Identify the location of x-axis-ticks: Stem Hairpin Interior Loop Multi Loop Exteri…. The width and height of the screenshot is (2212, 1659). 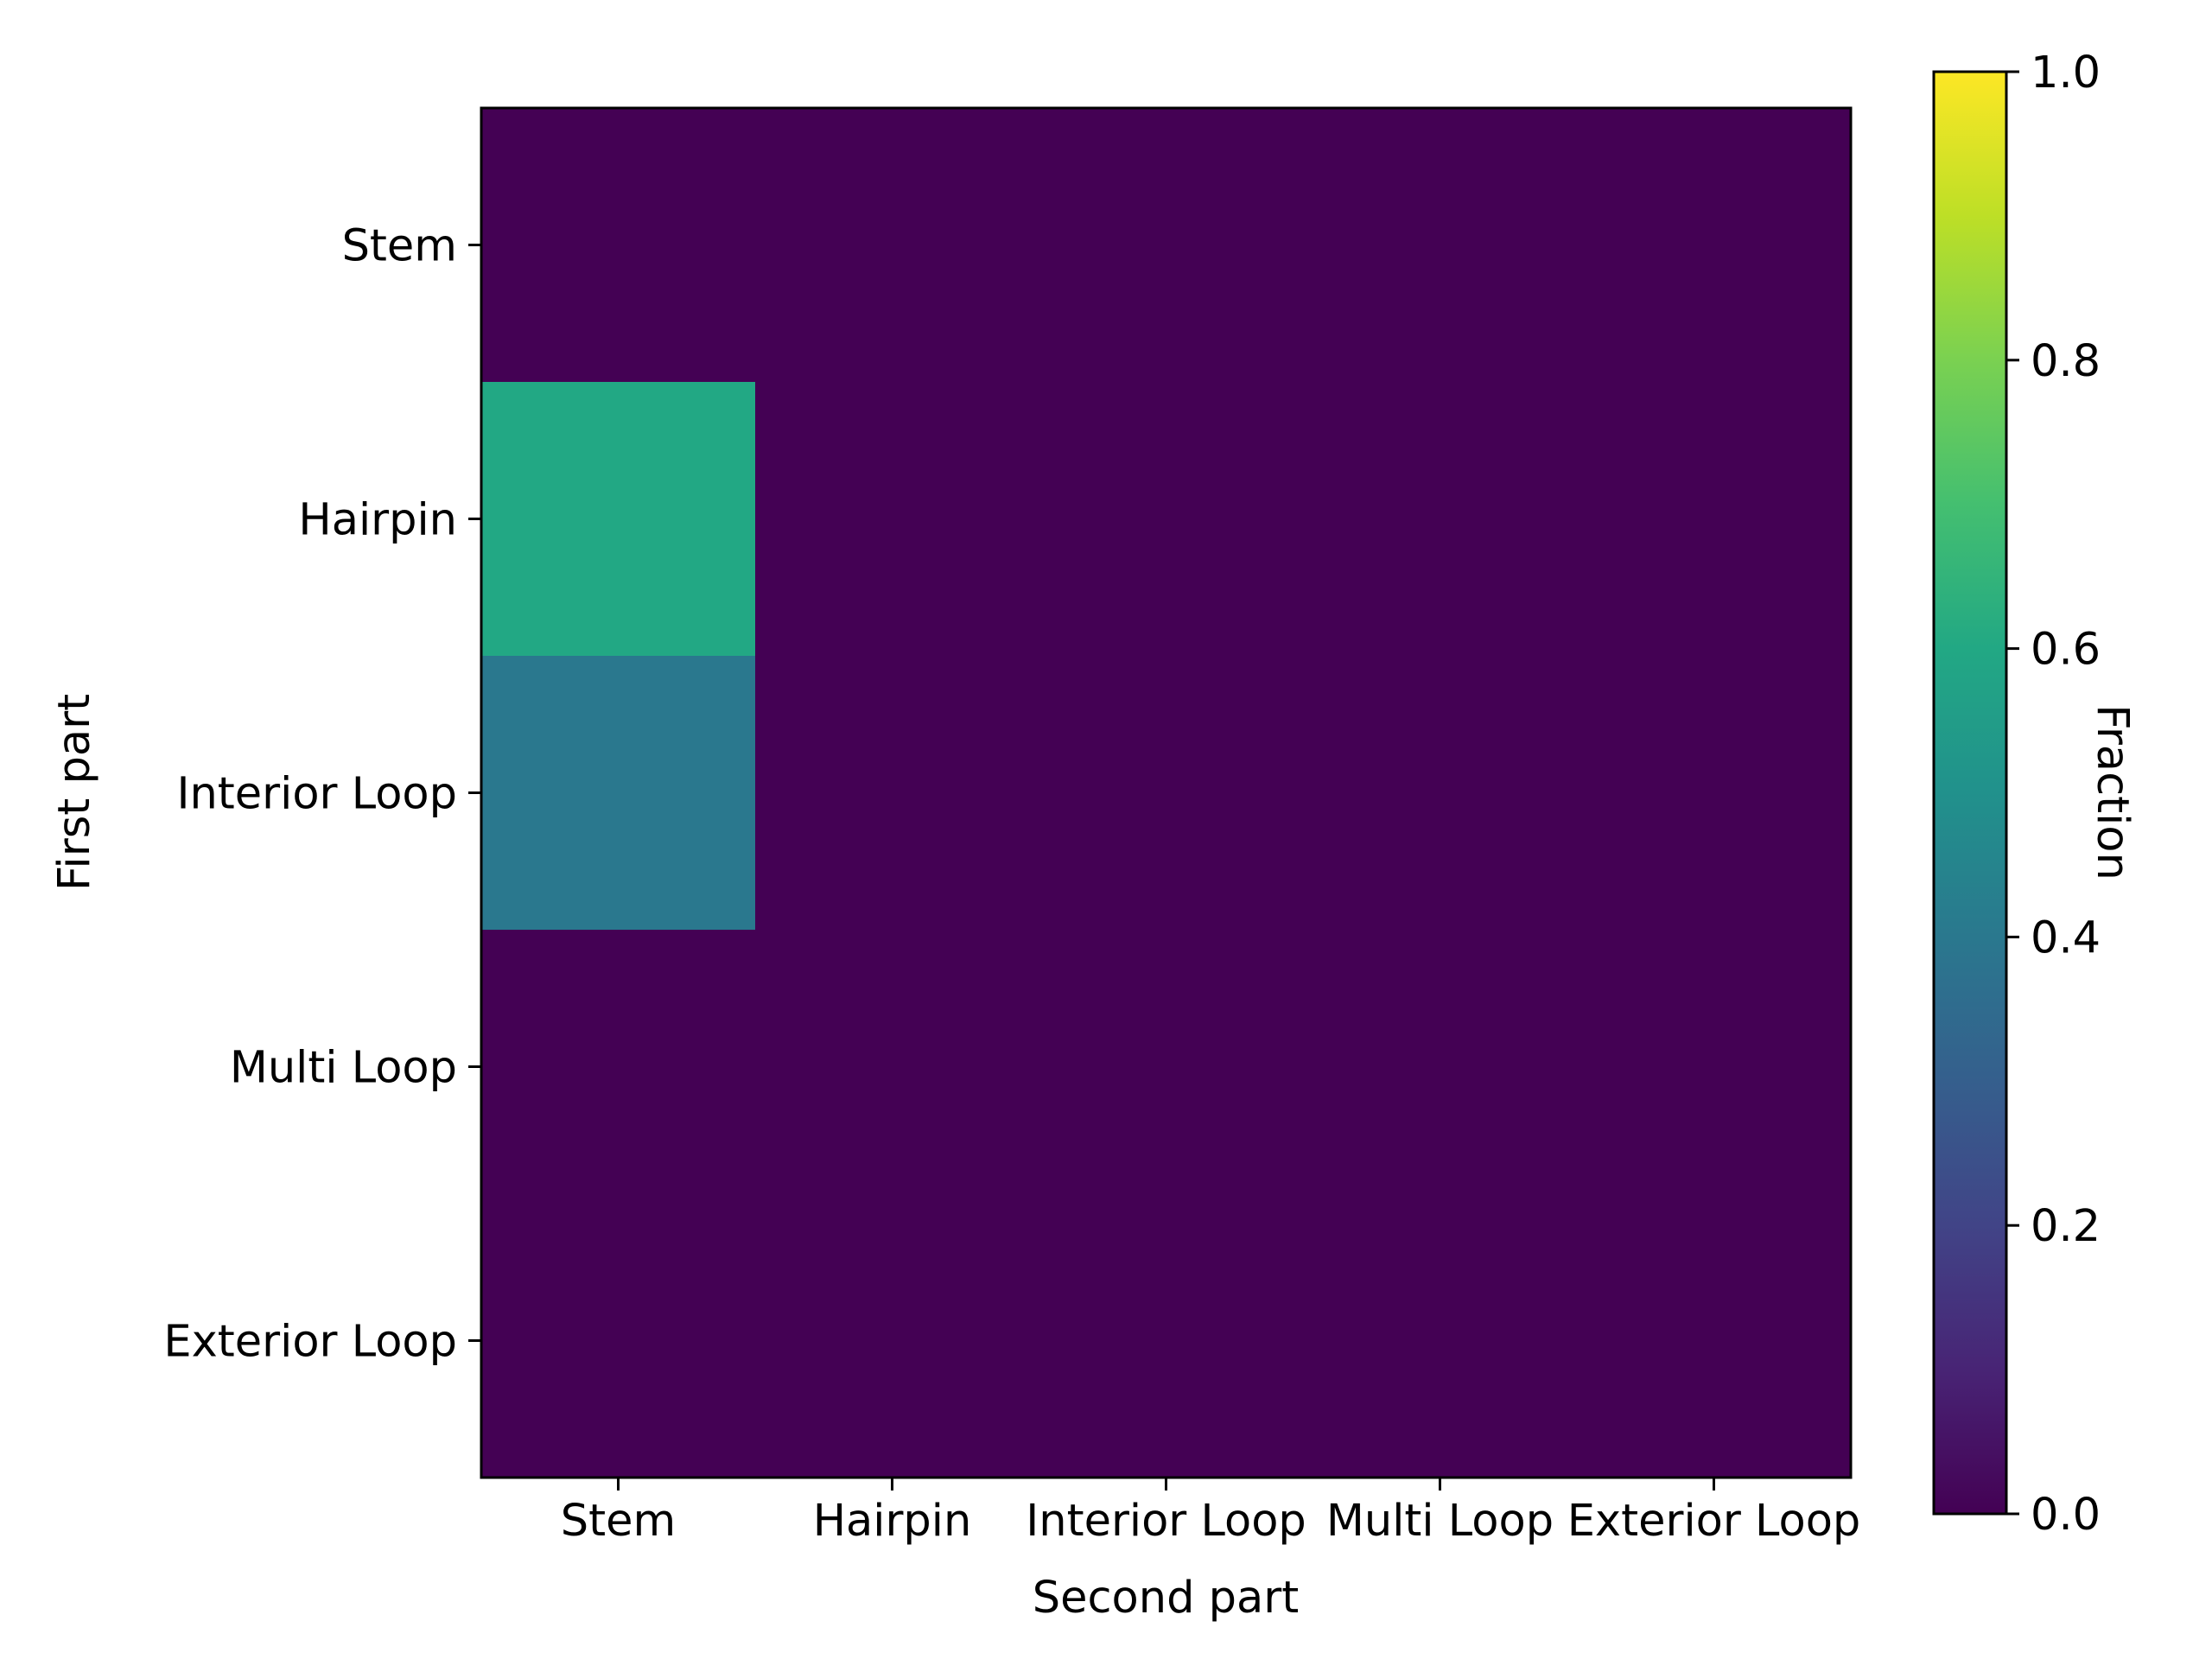
(1211, 1512).